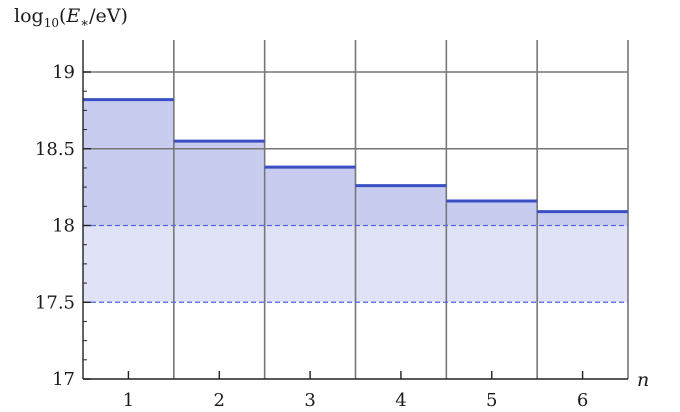 The height and width of the screenshot is (412, 680). Describe the element at coordinates (84, 23) in the screenshot. I see `y-axis-title-star: ∗` at that location.